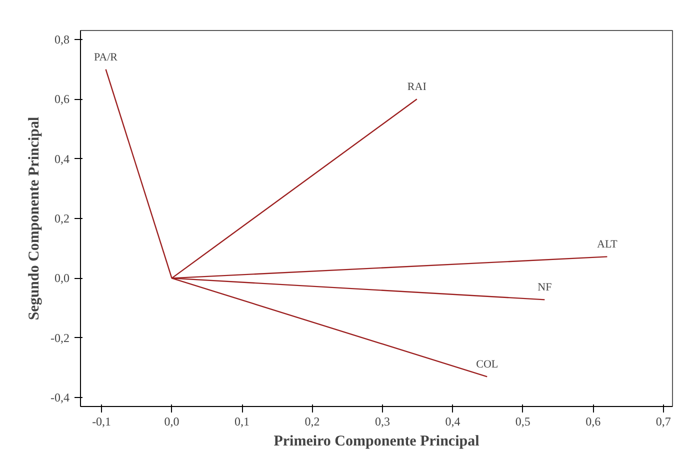 This screenshot has height=456, width=700. What do you see at coordinates (106, 57) in the screenshot?
I see `series-label: PA/R` at bounding box center [106, 57].